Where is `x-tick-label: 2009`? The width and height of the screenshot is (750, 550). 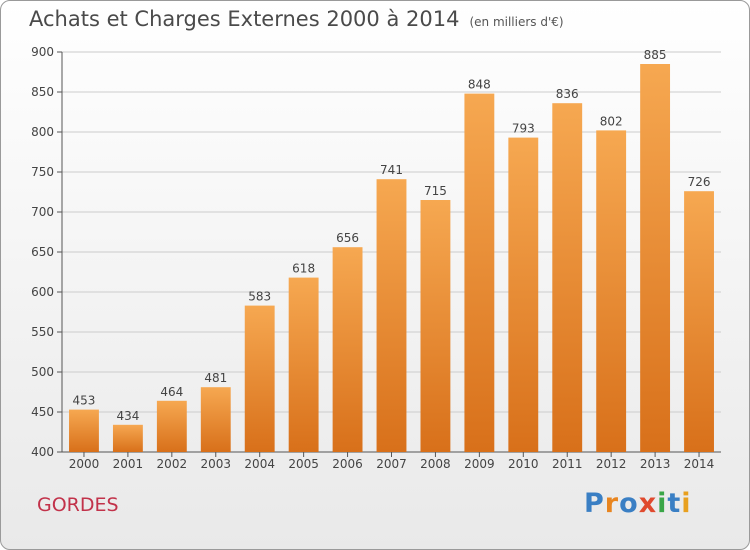 x-tick-label: 2009 is located at coordinates (479, 464).